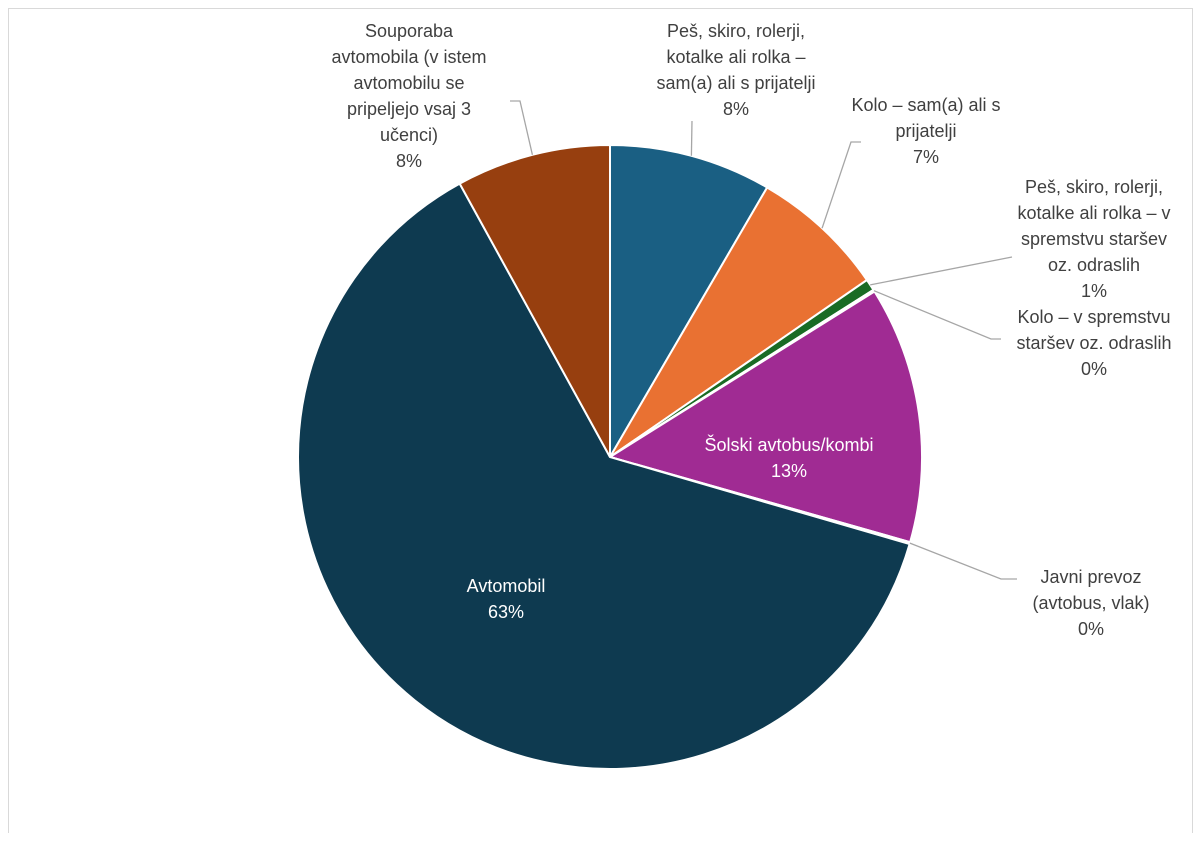 Image resolution: width=1201 pixels, height=841 pixels. Describe the element at coordinates (1093, 343) in the screenshot. I see `data-label-4: Kolo – v spremstvu staršev oz. odraslih 0%` at that location.